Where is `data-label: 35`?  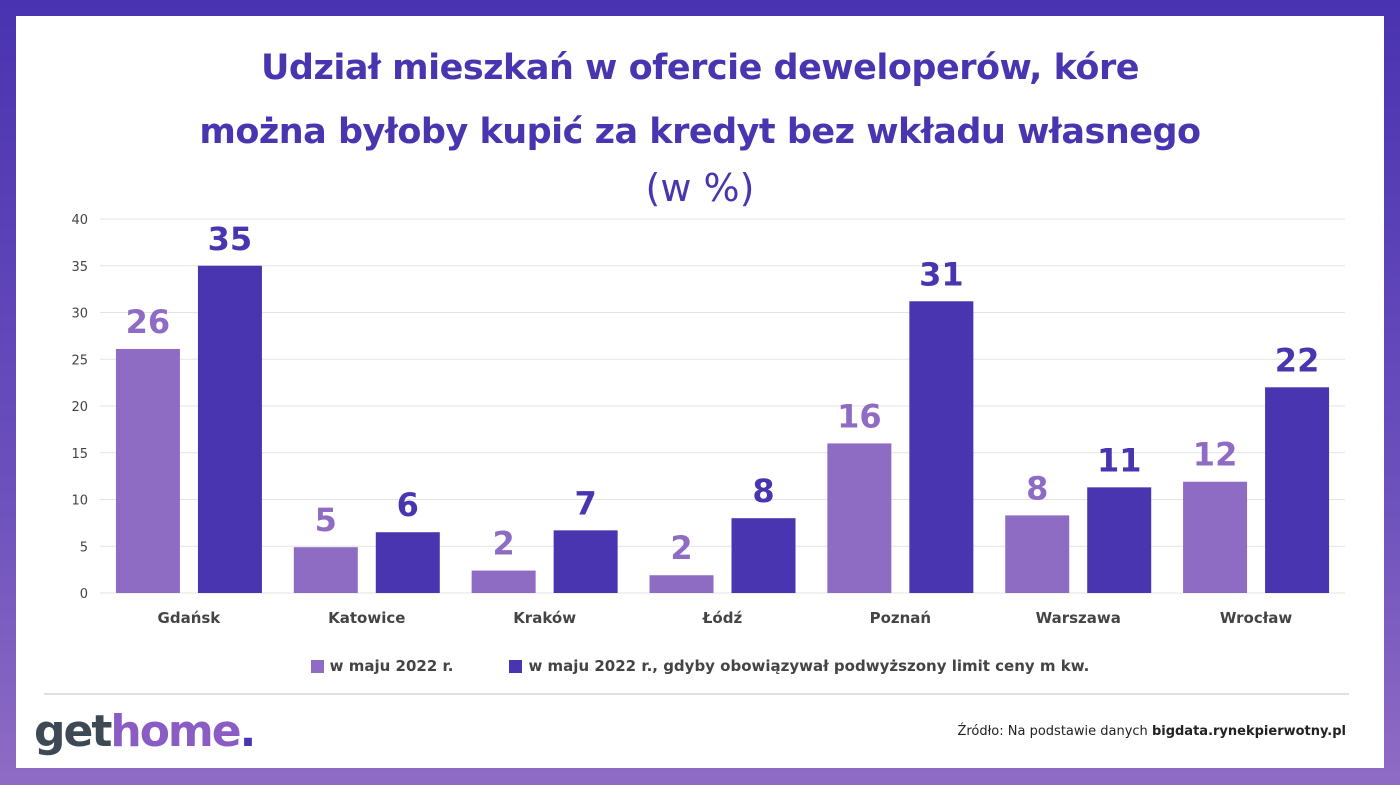 data-label: 35 is located at coordinates (230, 239).